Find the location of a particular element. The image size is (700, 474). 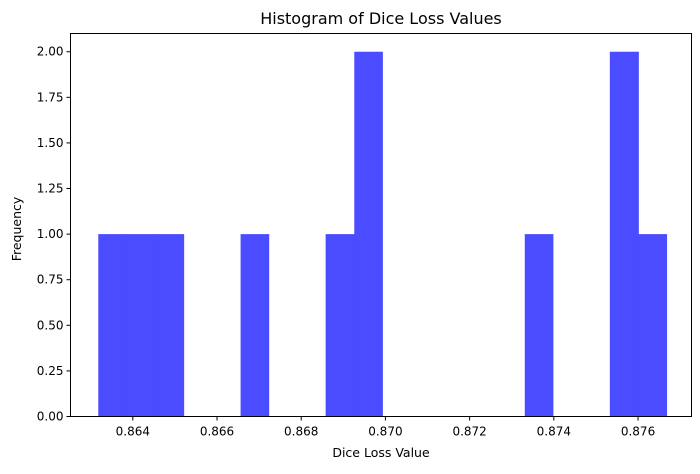

y-tick-label: 1.50 is located at coordinates (50, 143).